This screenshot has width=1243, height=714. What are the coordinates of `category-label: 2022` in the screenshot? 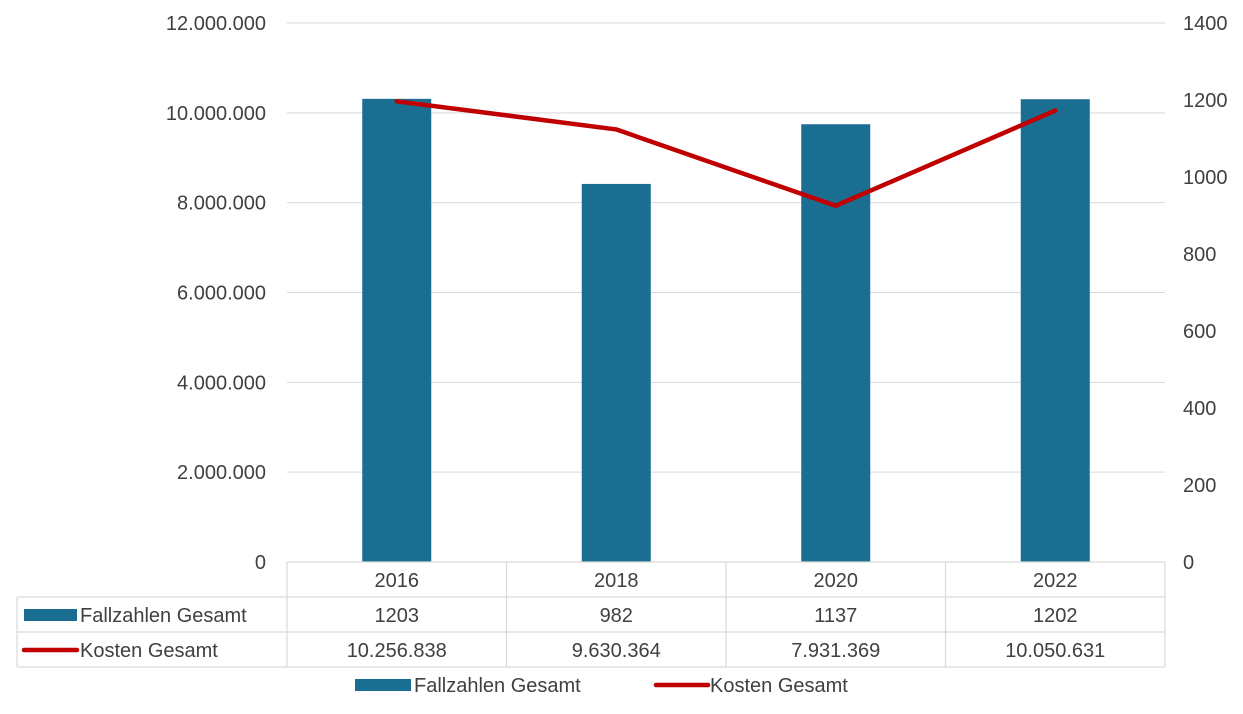 It's located at (1055, 581).